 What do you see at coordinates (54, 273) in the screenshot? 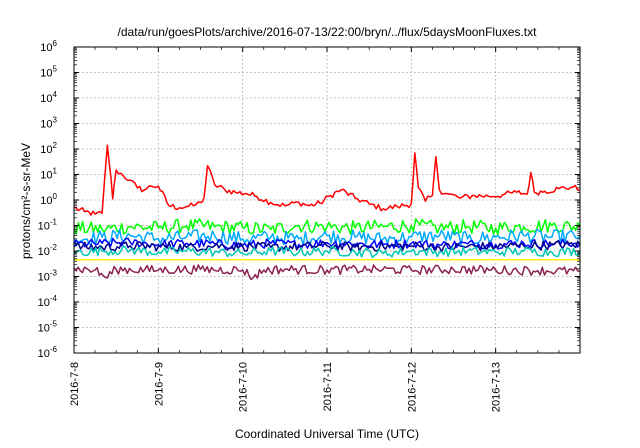
I see `y-tick-exponent: -3` at bounding box center [54, 273].